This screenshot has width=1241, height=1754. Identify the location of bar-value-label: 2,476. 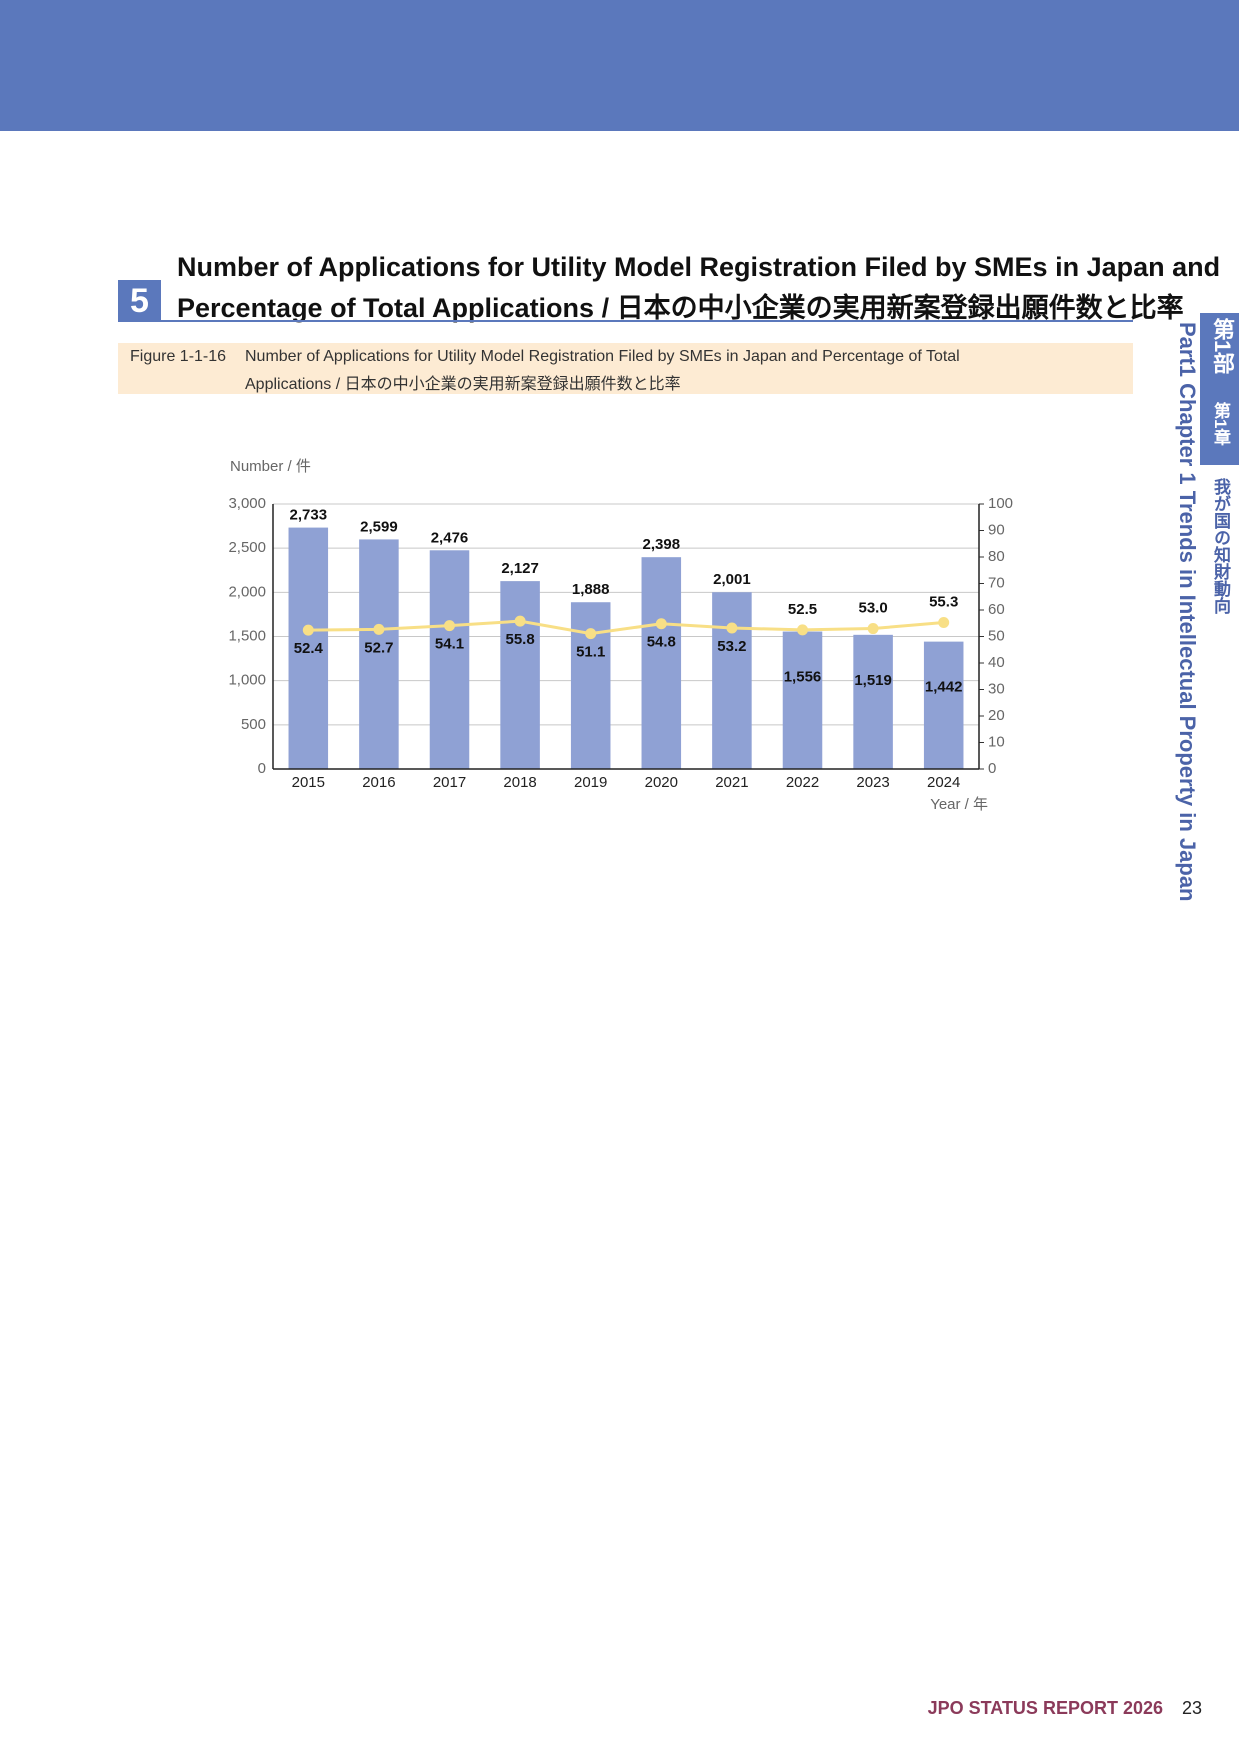
(450, 537).